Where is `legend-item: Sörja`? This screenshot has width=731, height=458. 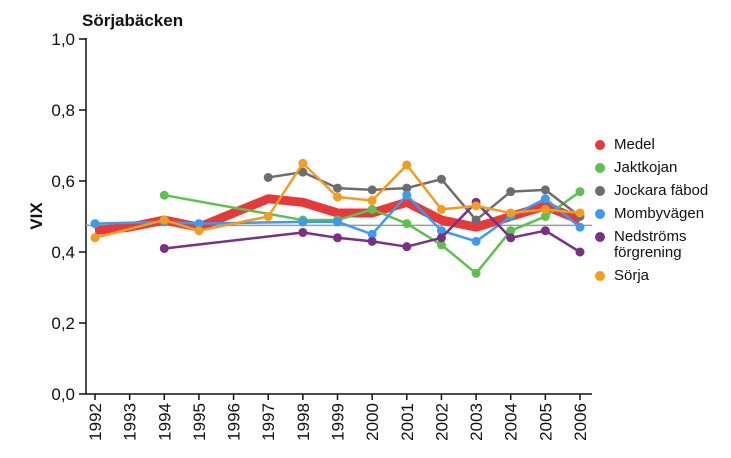 legend-item: Sörja is located at coordinates (659, 276).